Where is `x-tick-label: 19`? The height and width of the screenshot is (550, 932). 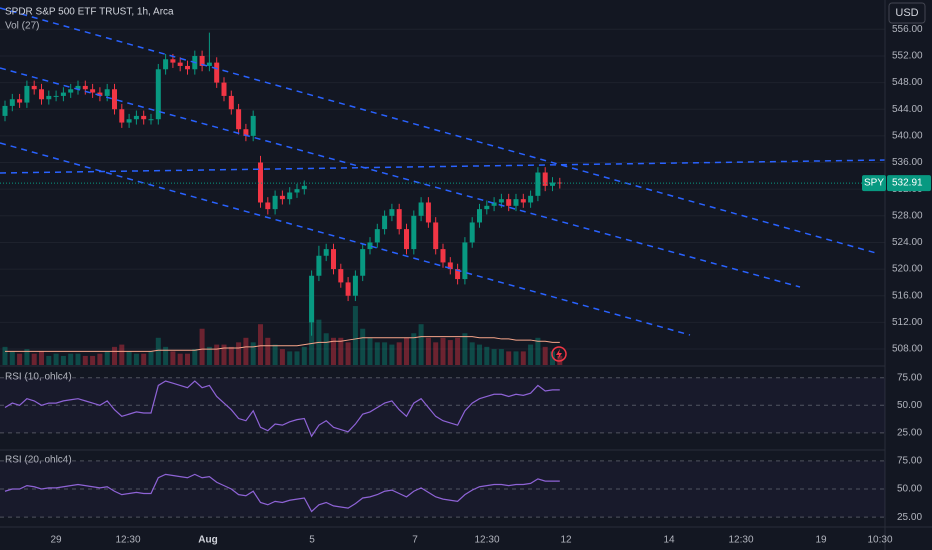
x-tick-label: 19 is located at coordinates (821, 540).